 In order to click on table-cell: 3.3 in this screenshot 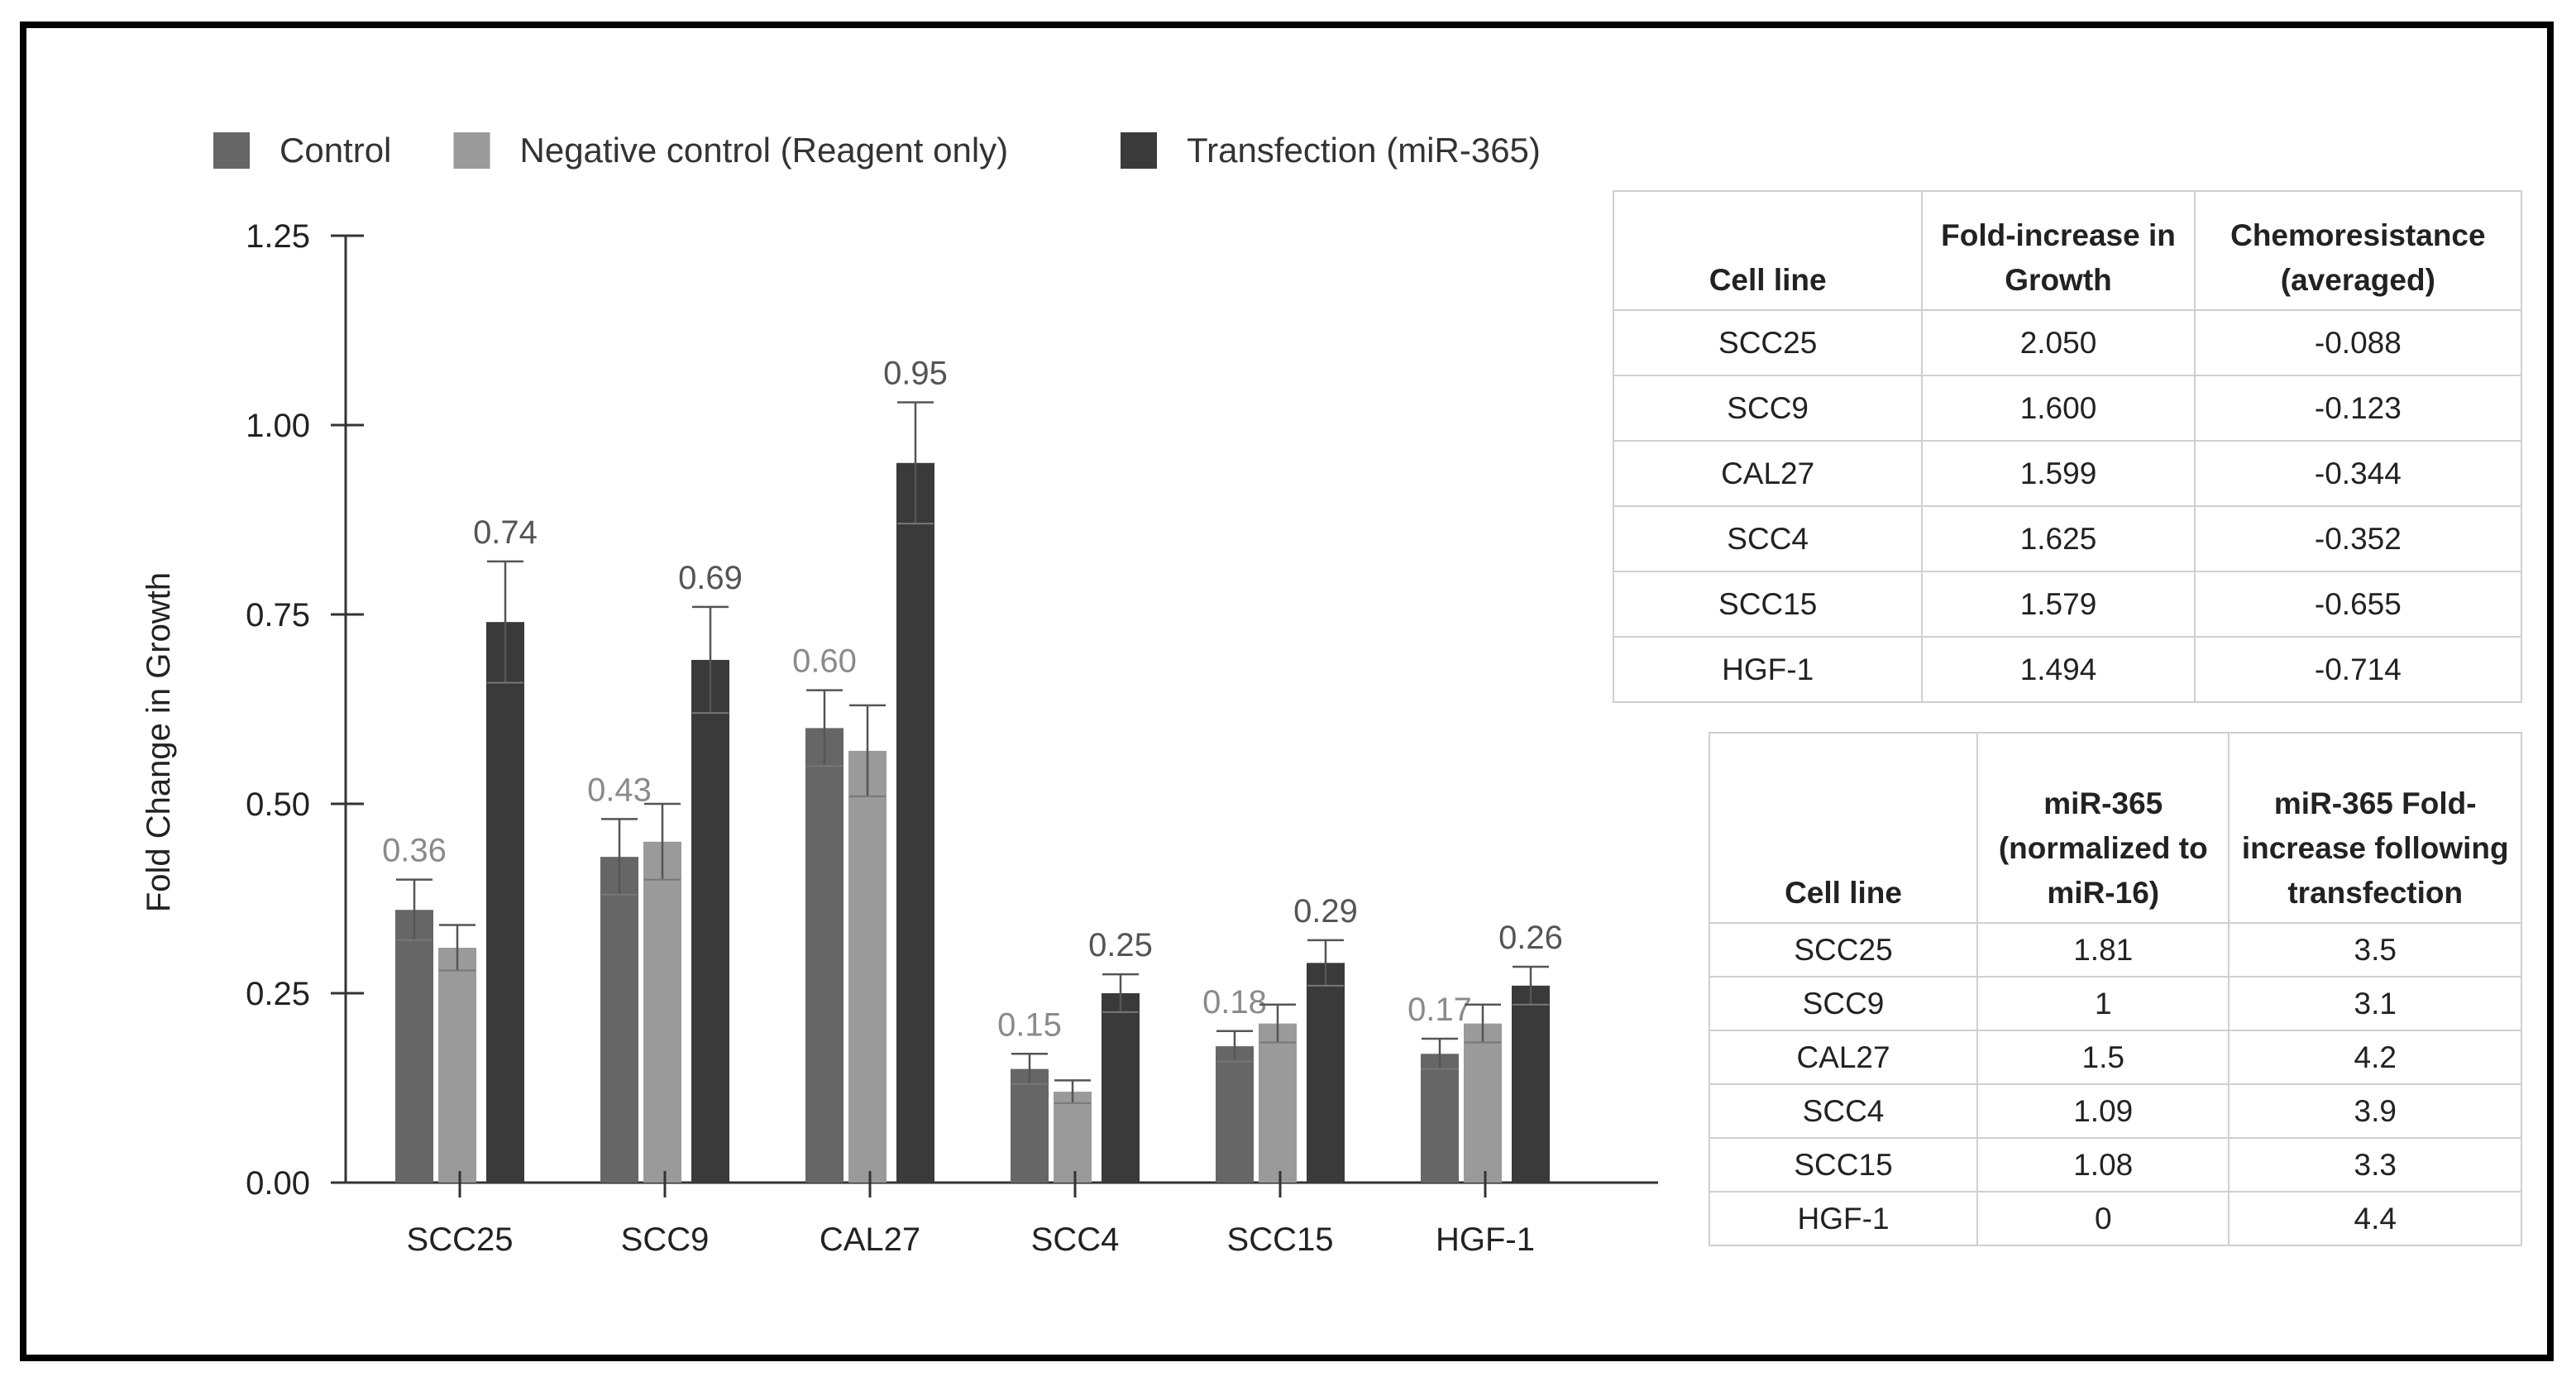, I will do `click(2375, 1165)`.